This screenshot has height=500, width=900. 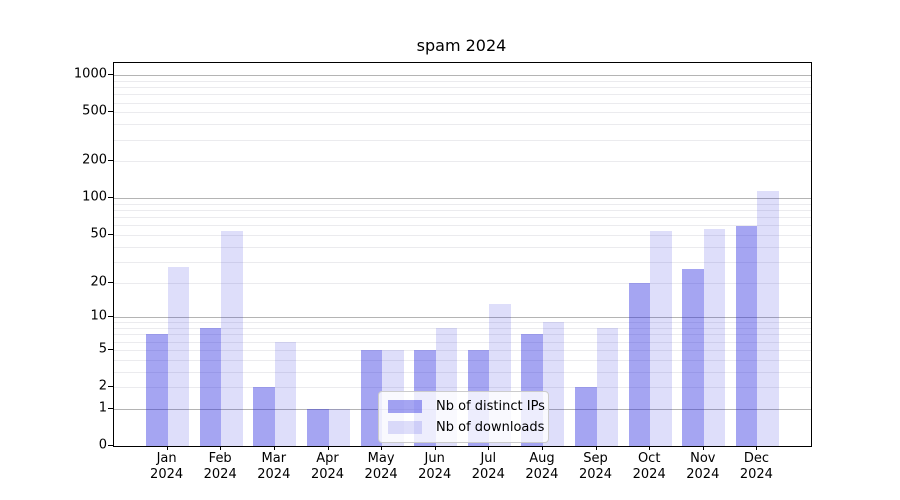 What do you see at coordinates (649, 466) in the screenshot?
I see `x-axis-tick-label: Oct 2024` at bounding box center [649, 466].